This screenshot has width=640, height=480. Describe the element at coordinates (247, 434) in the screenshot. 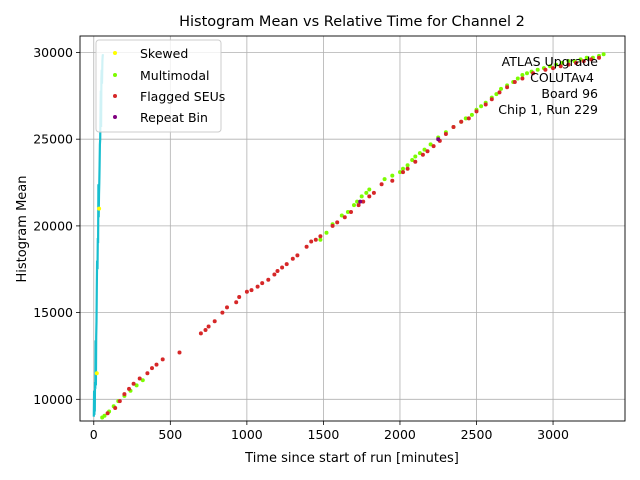

I see `x-tick-label: 1000` at that location.